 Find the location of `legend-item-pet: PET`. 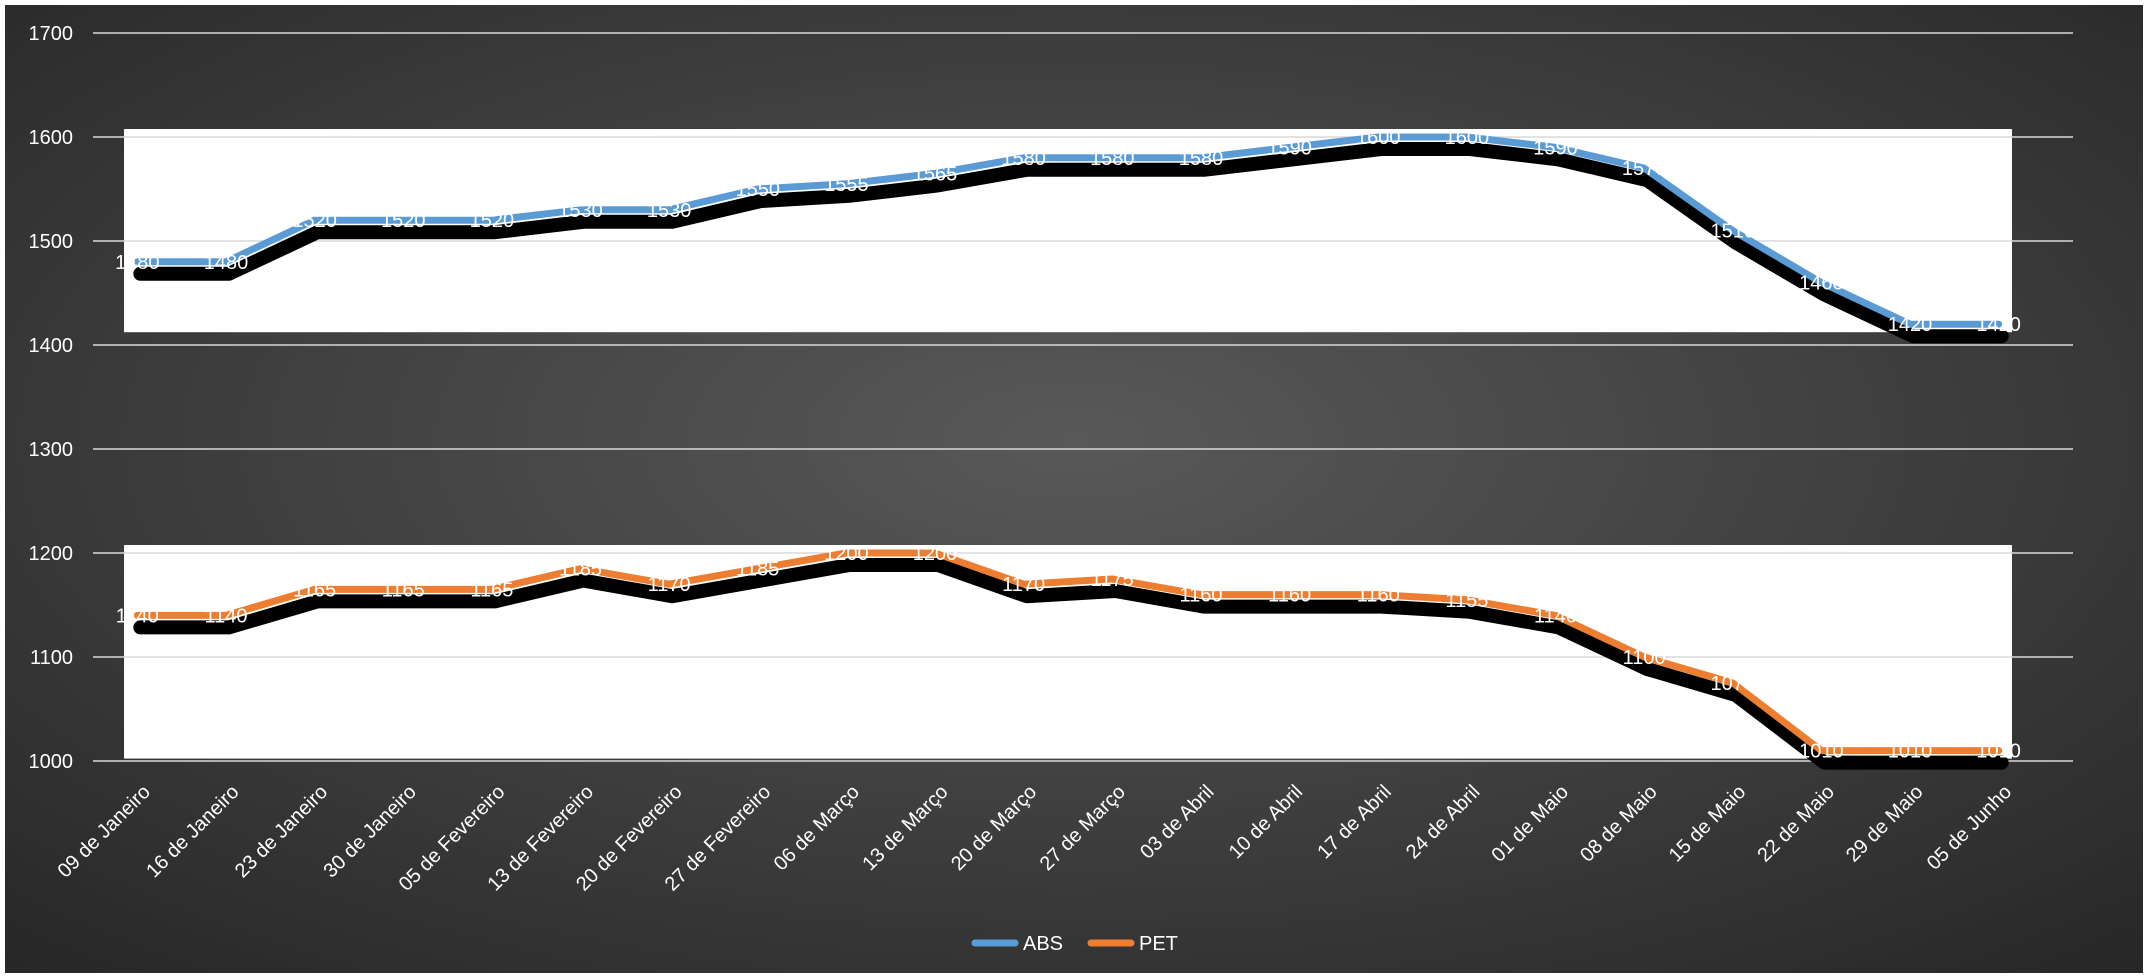

legend-item-pet: PET is located at coordinates (1132, 944).